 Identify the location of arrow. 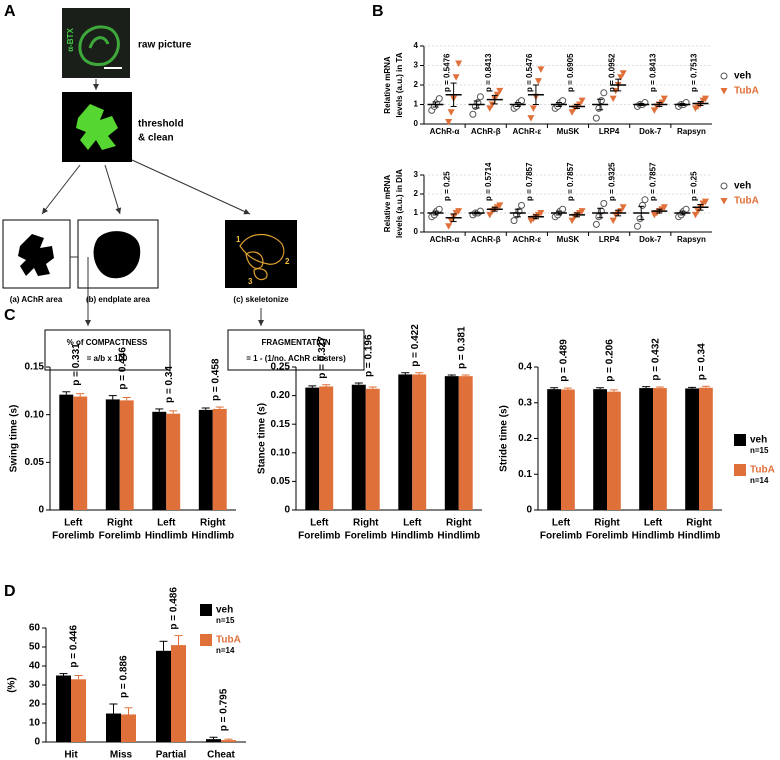
(113, 189).